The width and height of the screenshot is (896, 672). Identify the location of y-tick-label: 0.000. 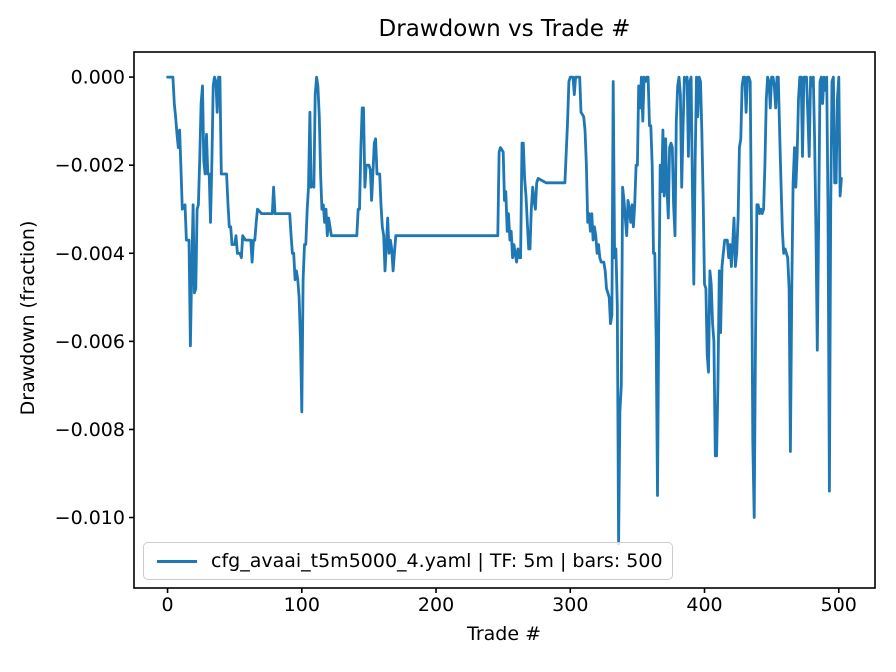
(98, 78).